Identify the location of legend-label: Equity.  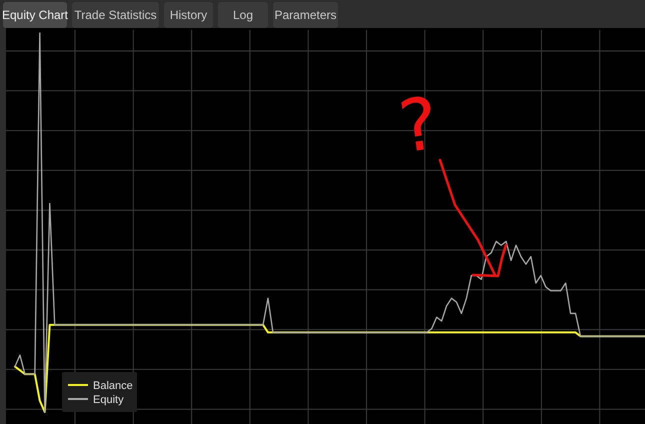
(108, 400).